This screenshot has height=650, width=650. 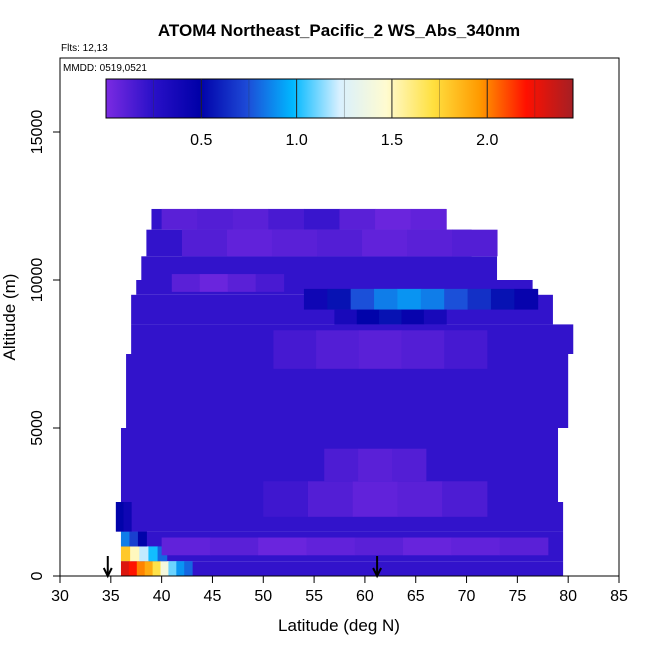 I want to click on flights-note: Flts: 12,13, so click(x=84, y=48).